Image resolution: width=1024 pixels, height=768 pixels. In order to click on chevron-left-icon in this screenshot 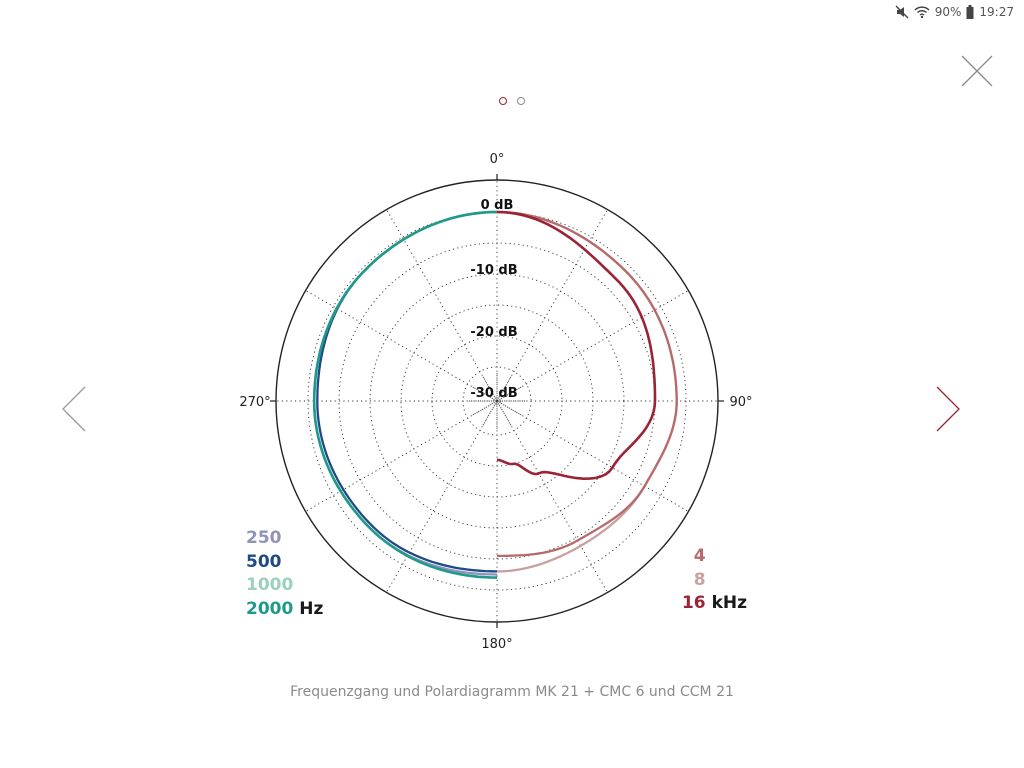, I will do `click(74, 409)`.